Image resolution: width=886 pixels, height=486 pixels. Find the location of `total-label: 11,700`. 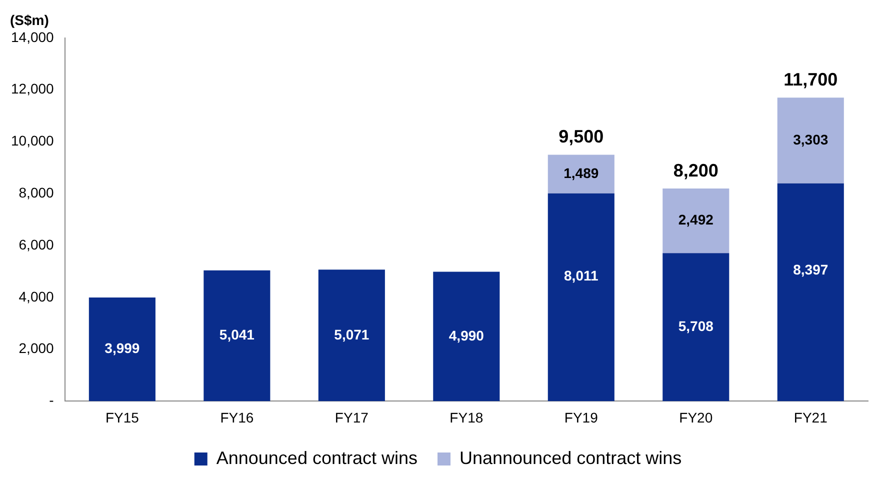

total-label: 11,700 is located at coordinates (811, 80).